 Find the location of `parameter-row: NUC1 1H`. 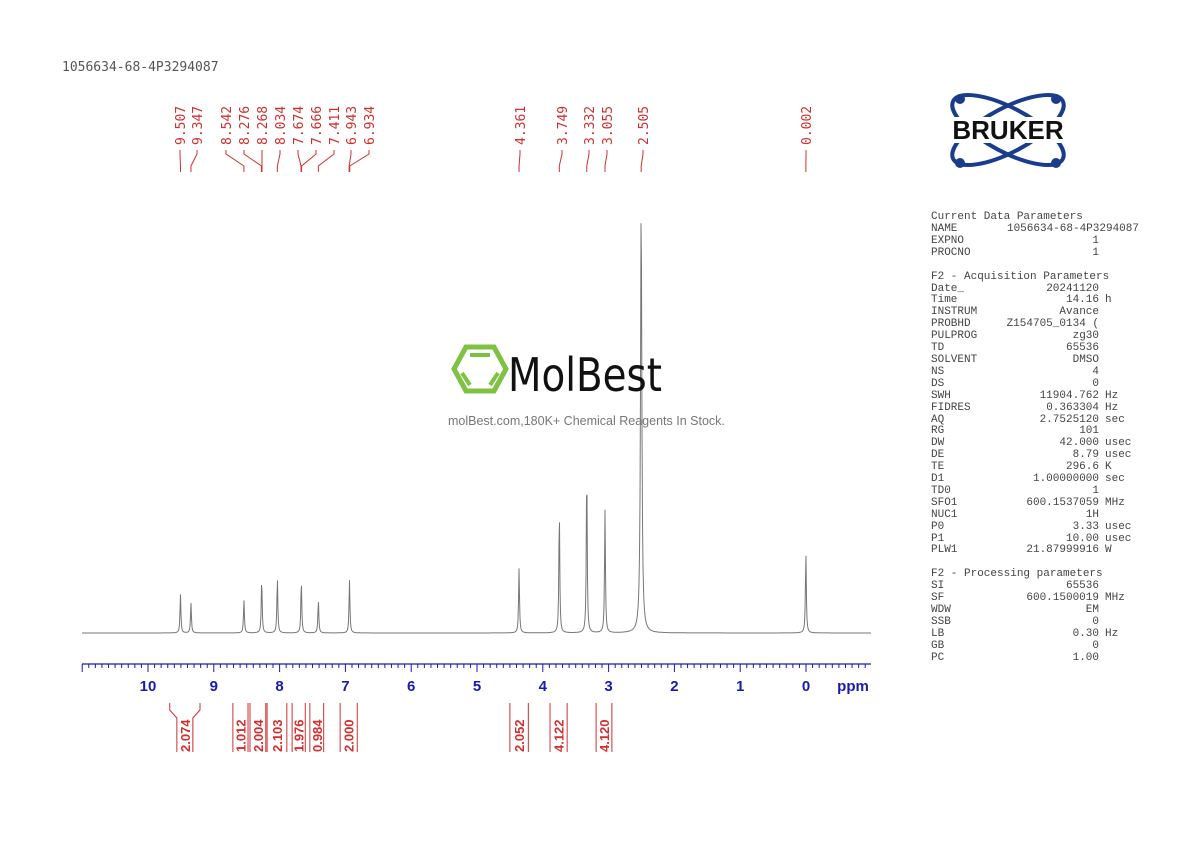

parameter-row: NUC1 1H is located at coordinates (1035, 515).